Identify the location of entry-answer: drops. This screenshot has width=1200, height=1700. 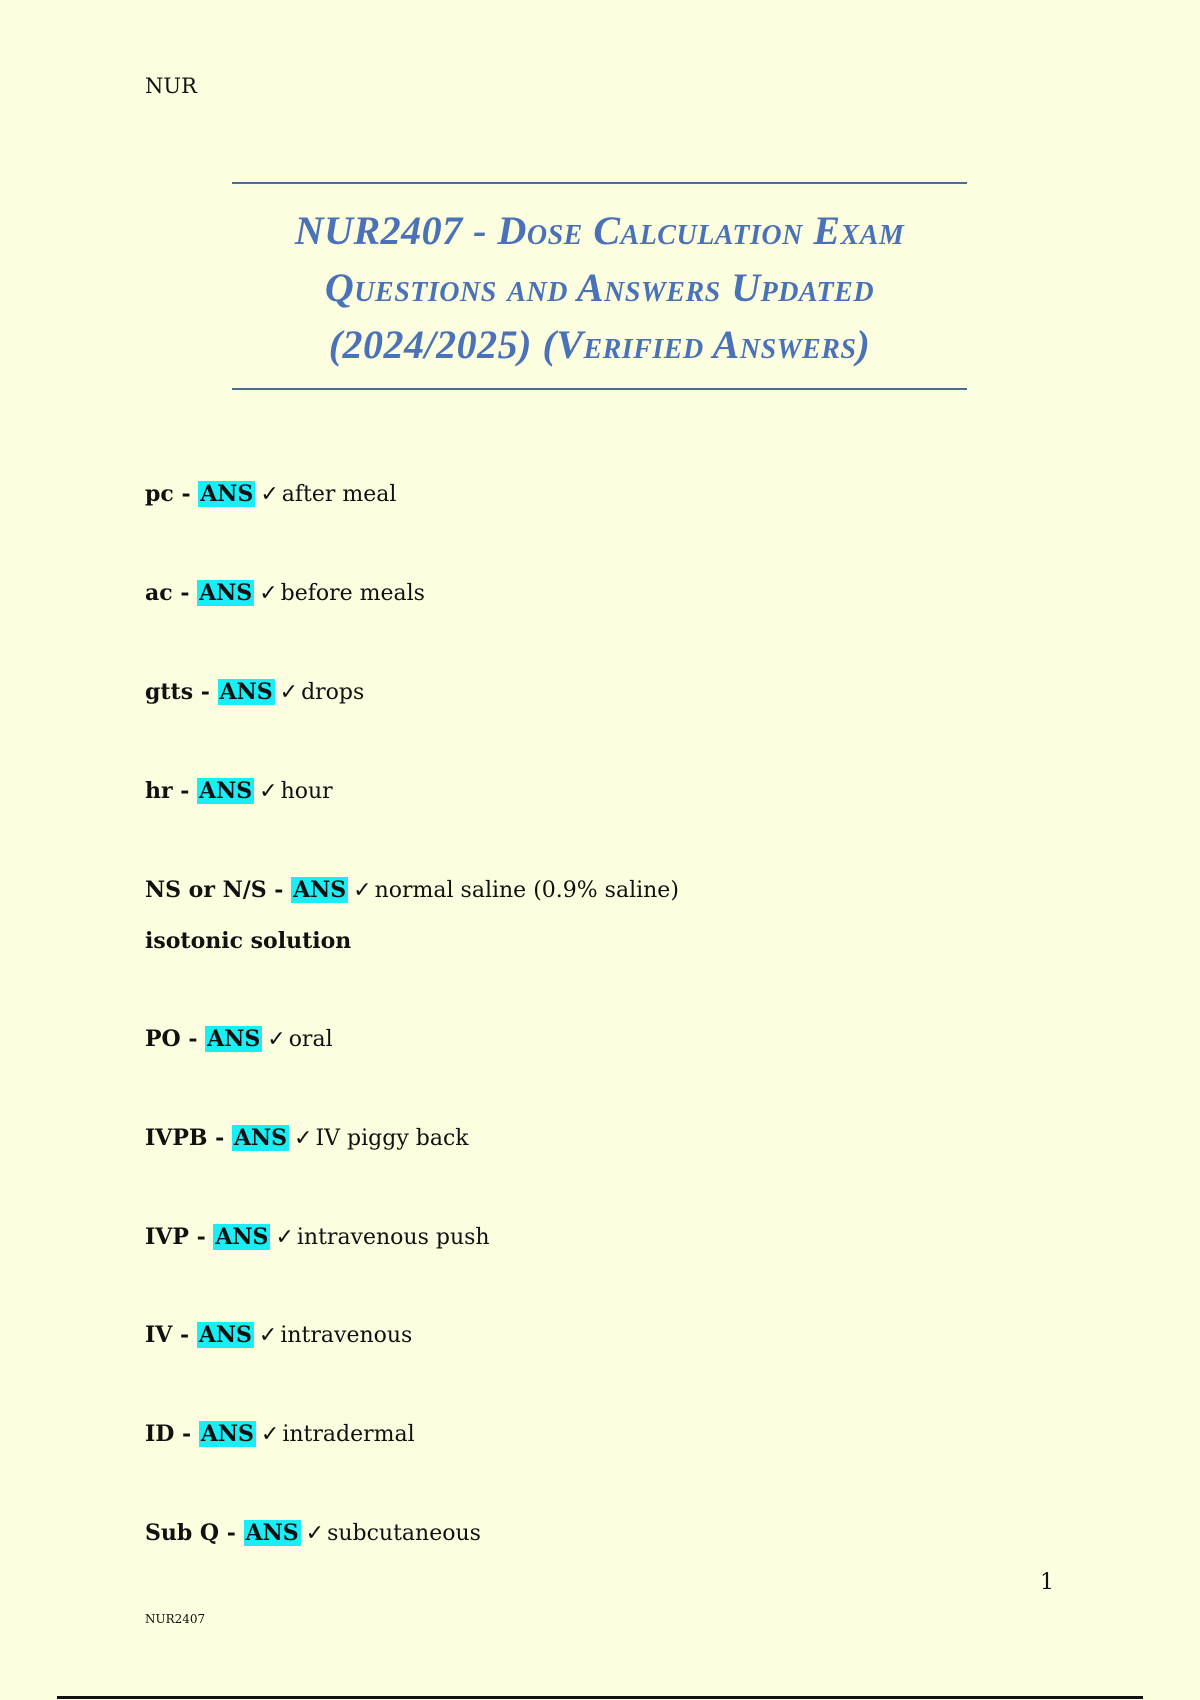
(333, 692).